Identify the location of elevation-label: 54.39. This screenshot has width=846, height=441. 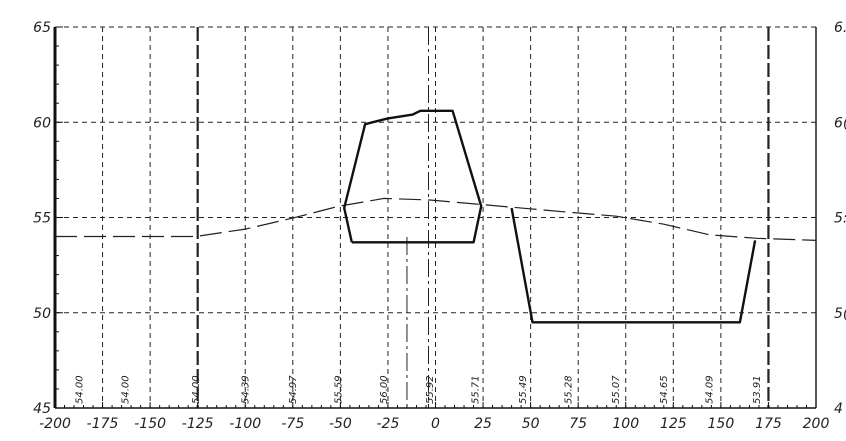
(245, 389).